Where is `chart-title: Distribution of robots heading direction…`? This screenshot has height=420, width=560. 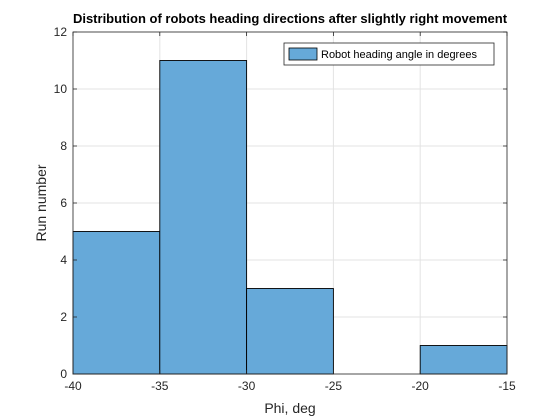
chart-title: Distribution of robots heading direction… is located at coordinates (290, 18).